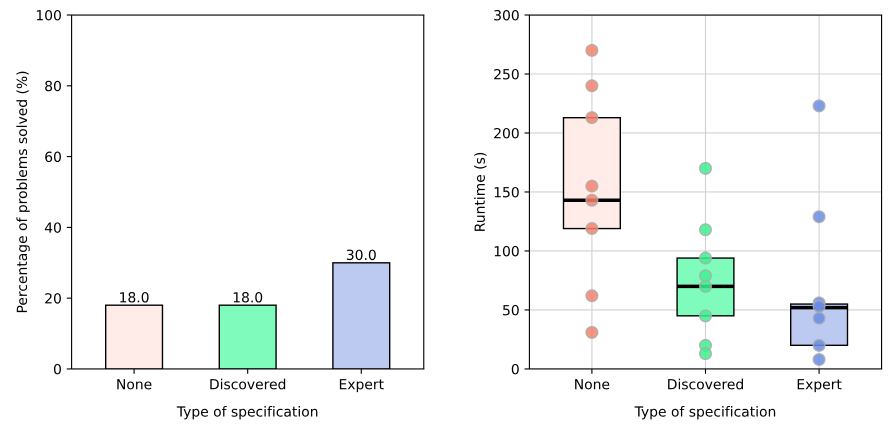 The width and height of the screenshot is (895, 429). I want to click on y-tick-label: 300, so click(506, 15).